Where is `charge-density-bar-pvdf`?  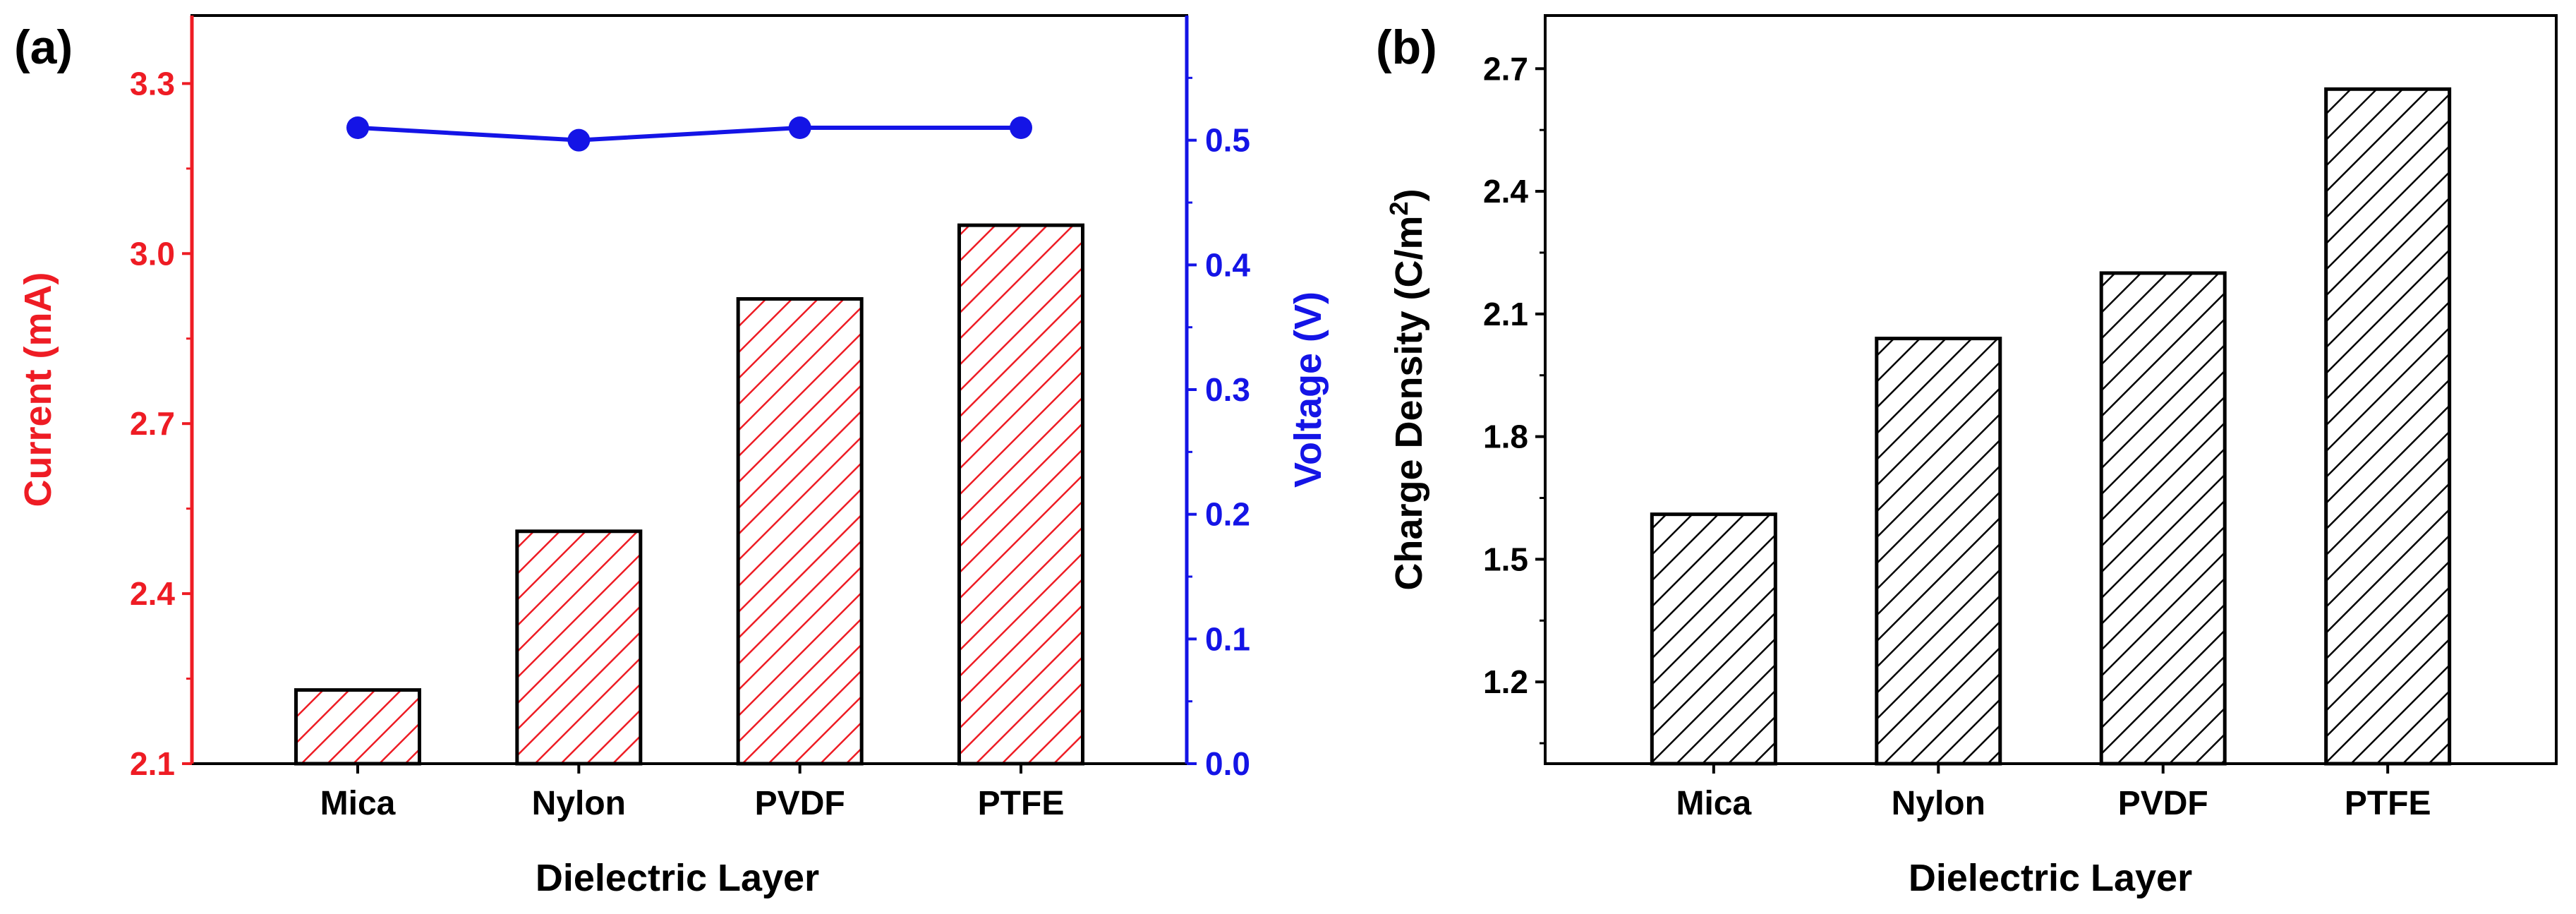 charge-density-bar-pvdf is located at coordinates (2163, 518).